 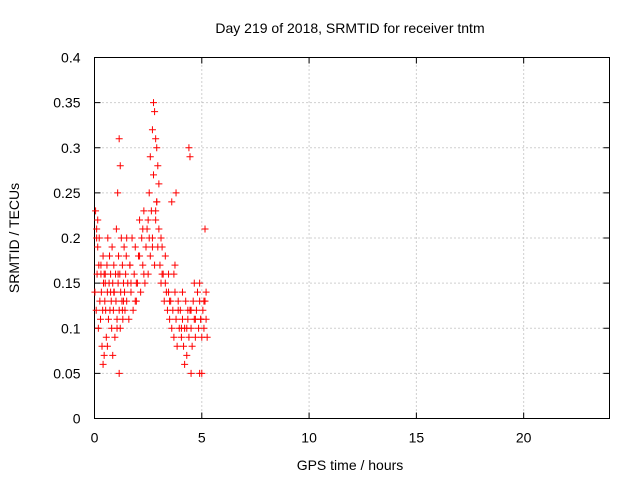 I want to click on y-tick-label: 0.2, so click(x=71, y=238).